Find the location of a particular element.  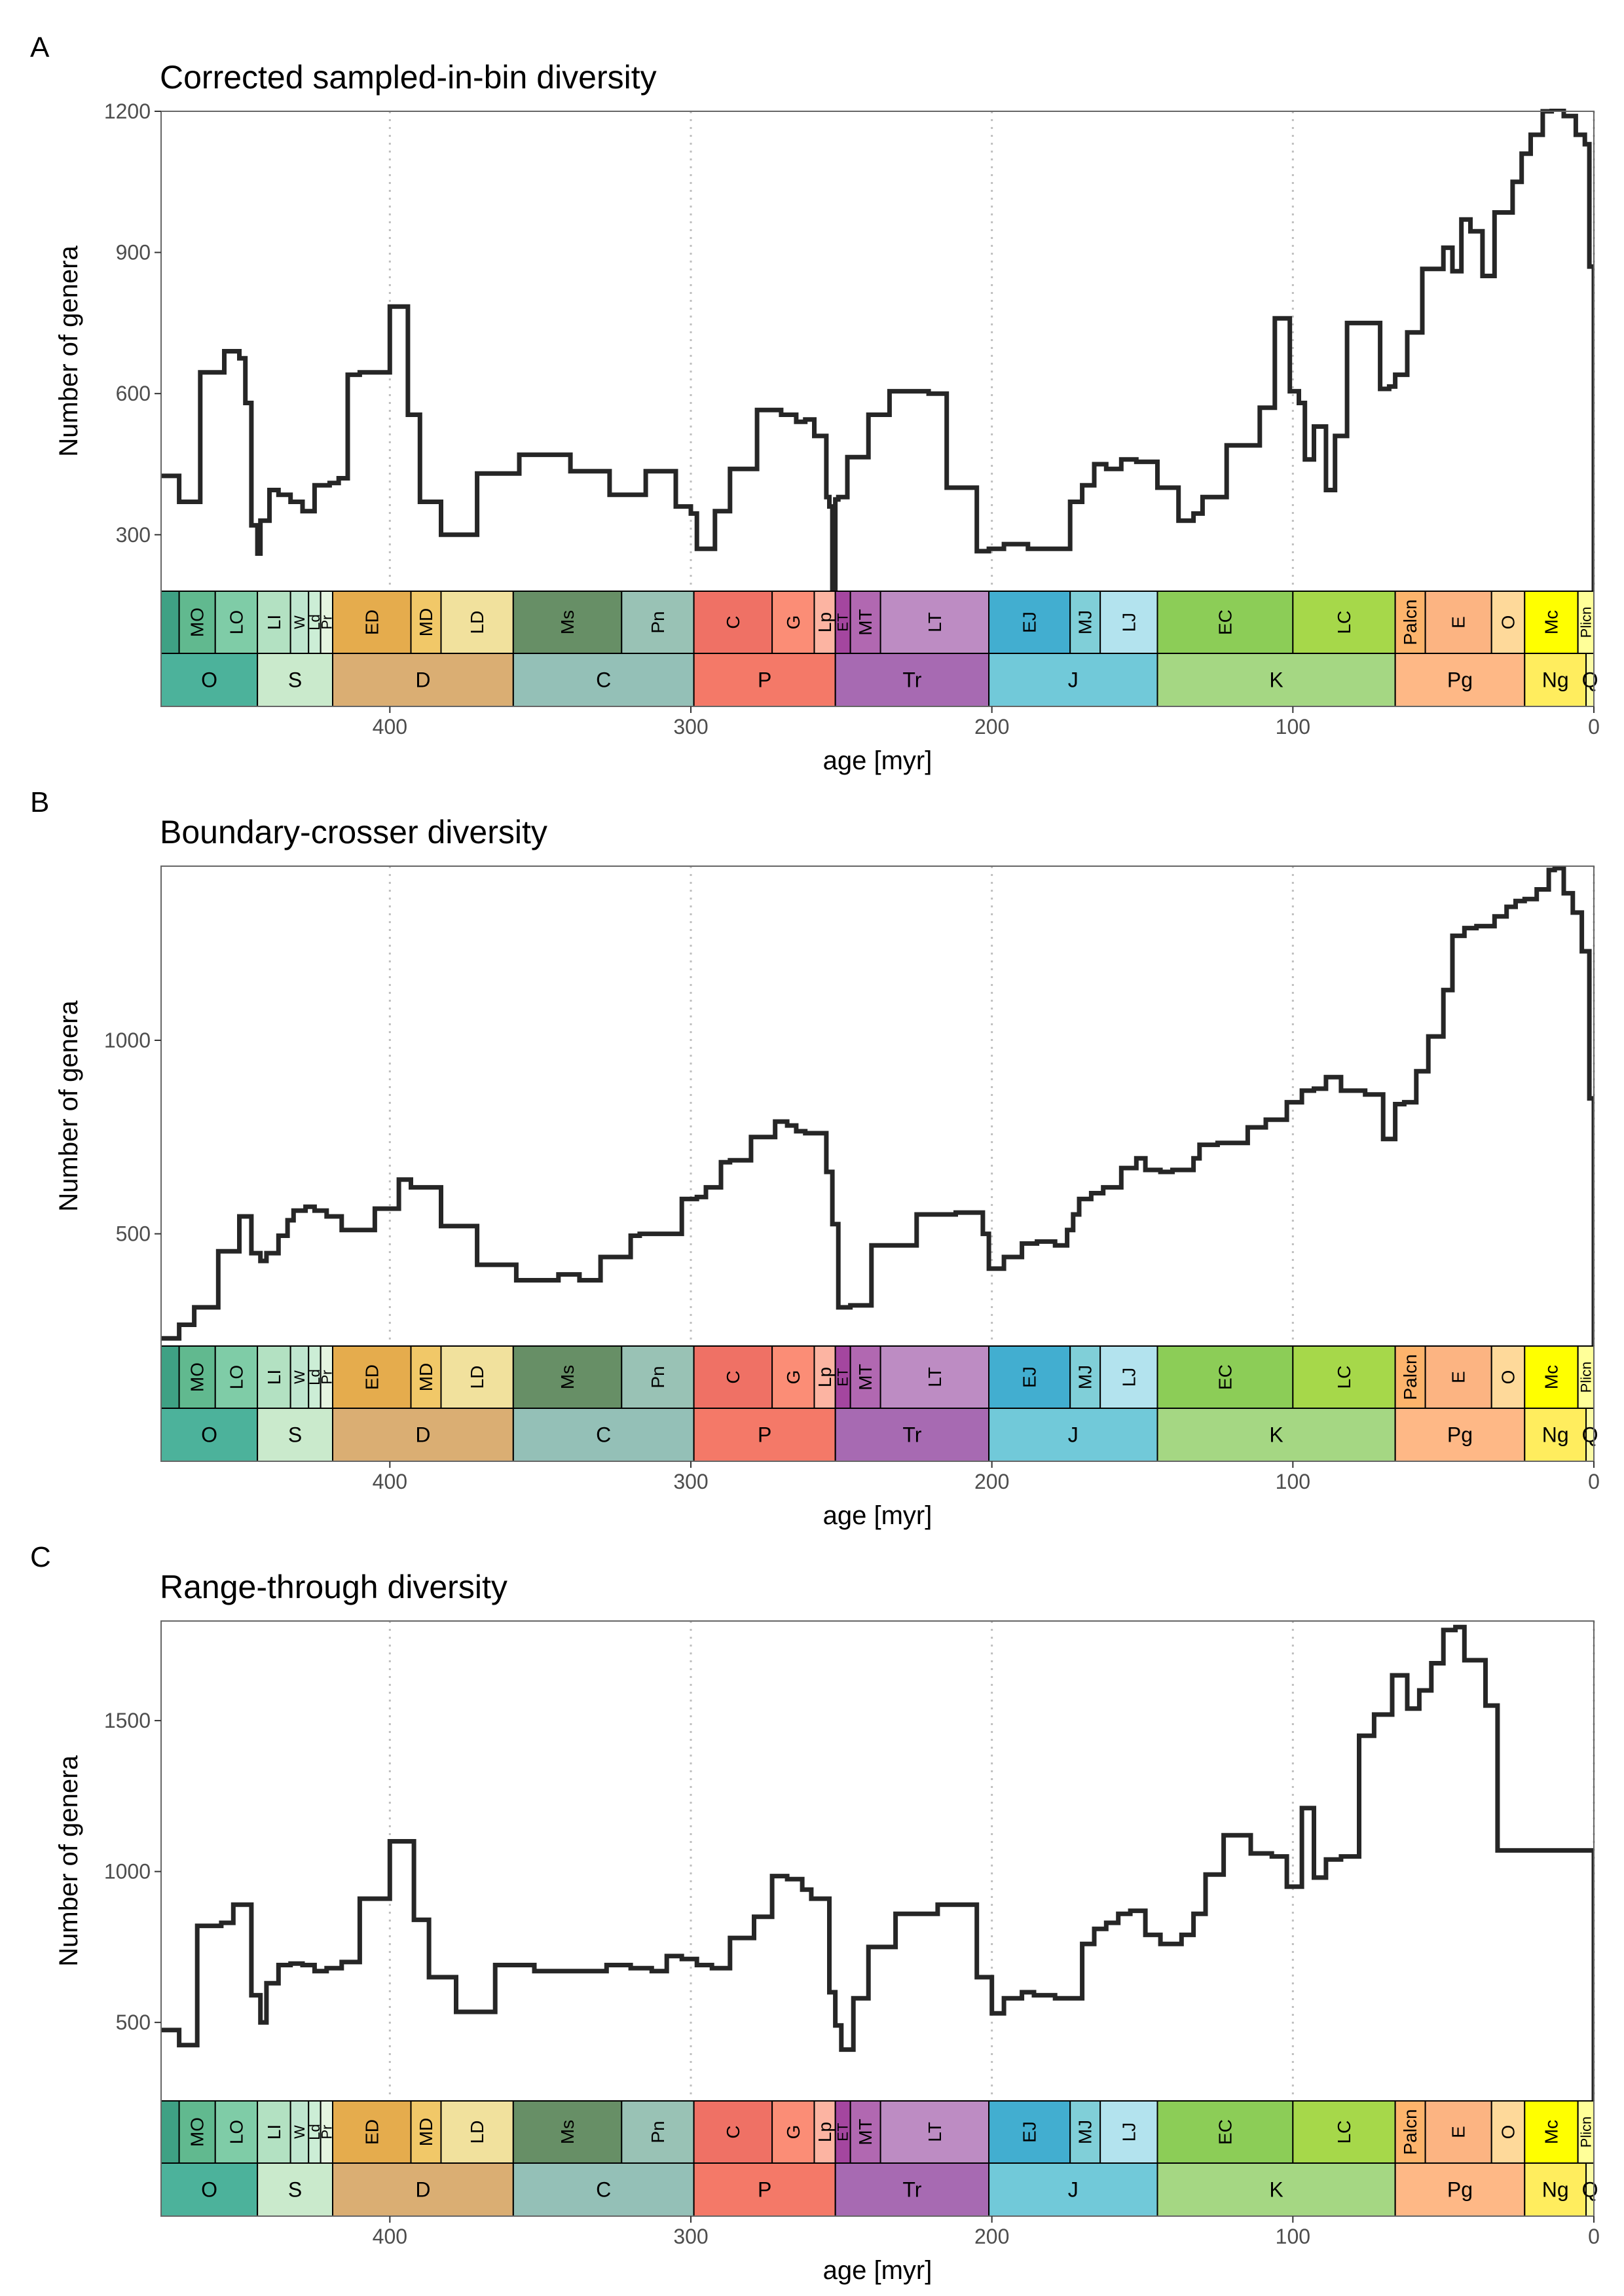

stage-label: Pr is located at coordinates (326, 1377).